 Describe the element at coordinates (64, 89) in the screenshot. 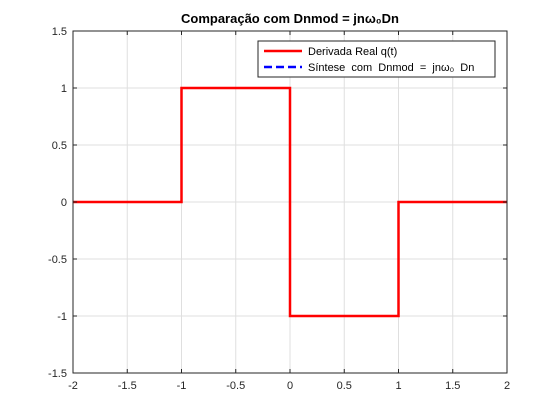

I see `y-tick-label: 1` at that location.